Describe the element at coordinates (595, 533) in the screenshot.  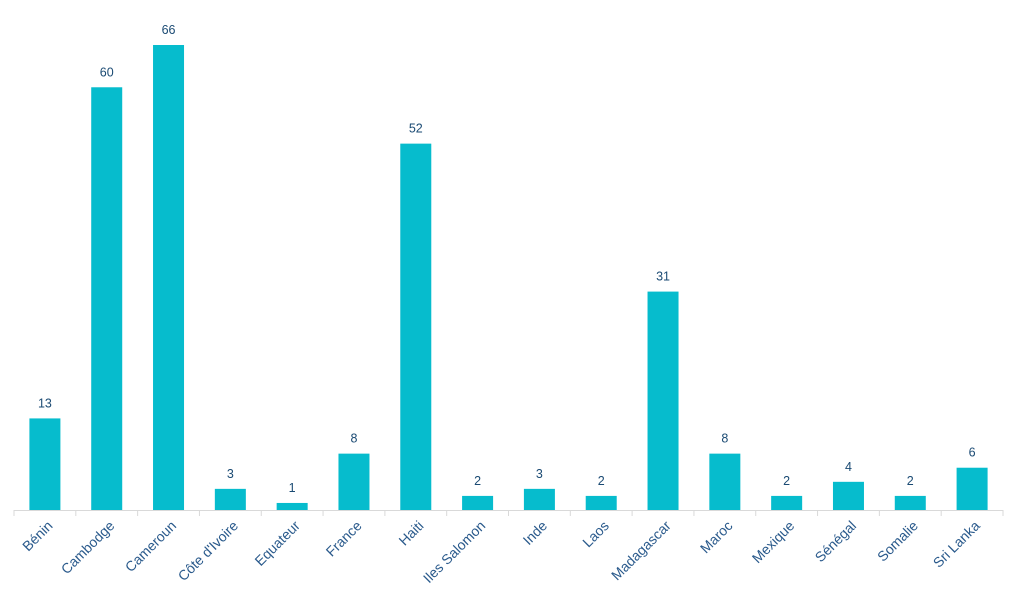
I see `x-tick-label: Laos` at that location.